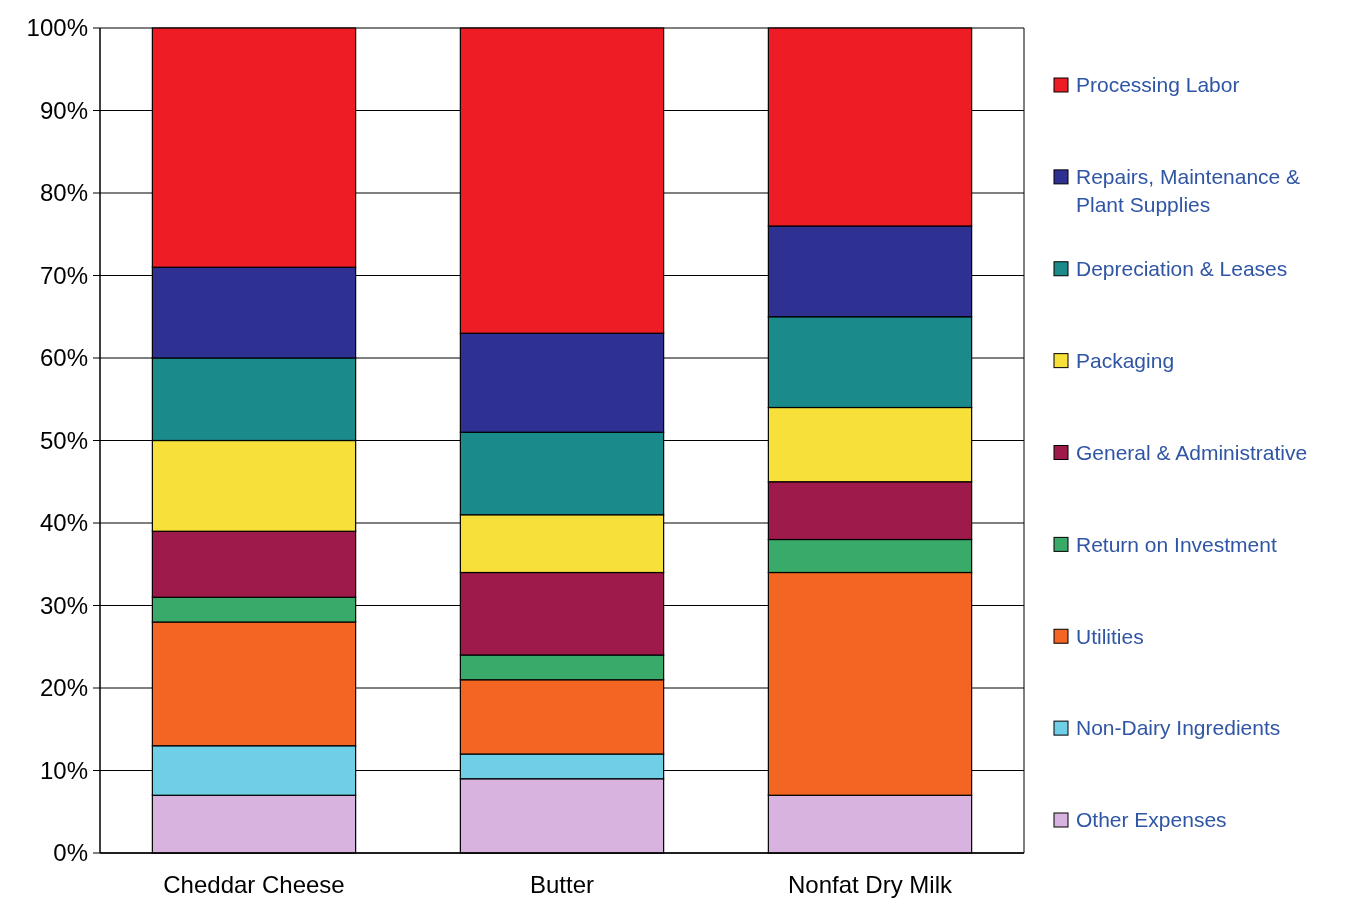 The height and width of the screenshot is (909, 1359). Describe the element at coordinates (63, 605) in the screenshot. I see `y-tick-label: 30%` at that location.